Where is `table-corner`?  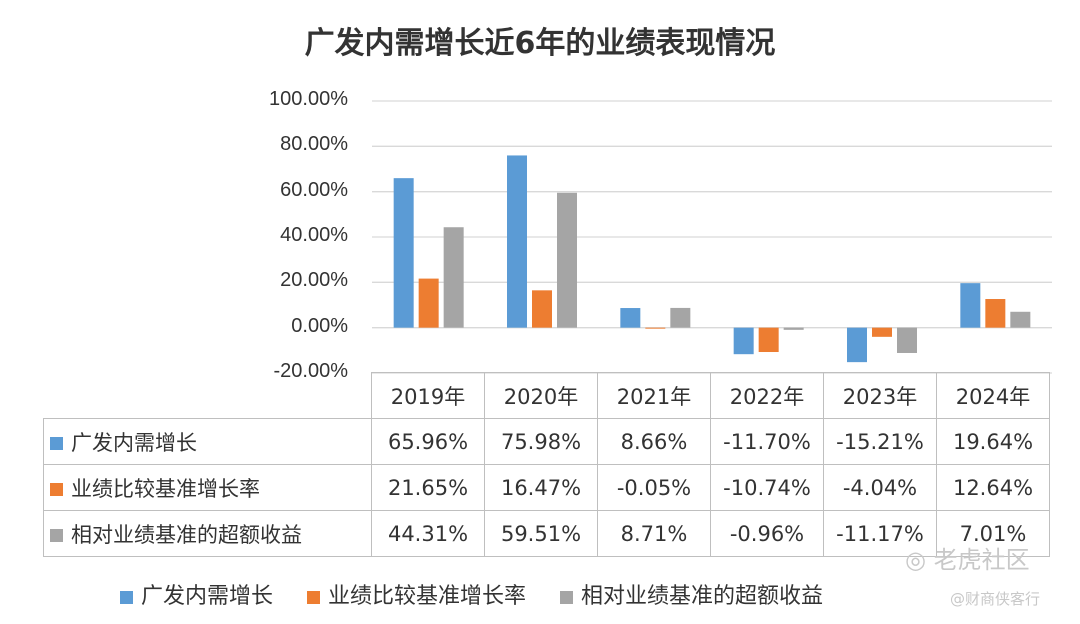 table-corner is located at coordinates (208, 396).